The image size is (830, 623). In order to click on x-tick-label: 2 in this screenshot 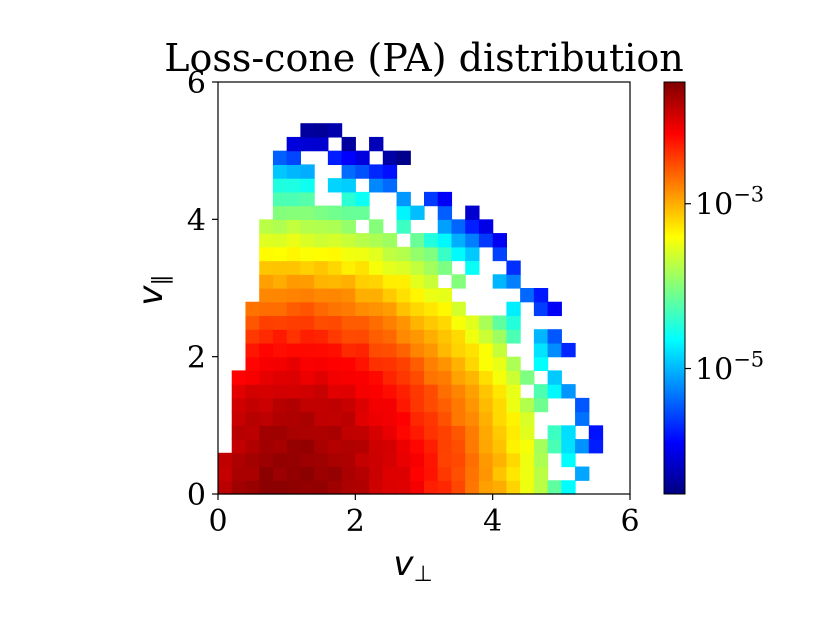, I will do `click(355, 521)`.